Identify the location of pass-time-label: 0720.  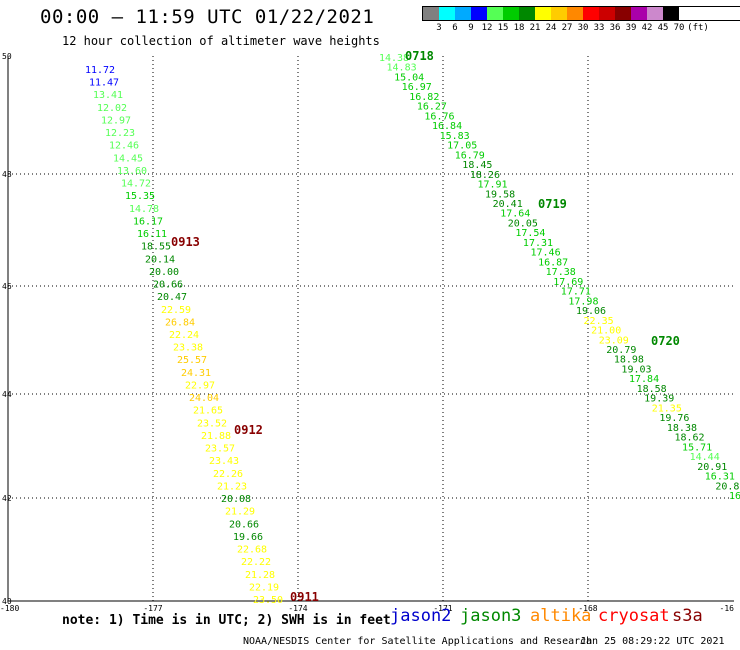
(665, 341).